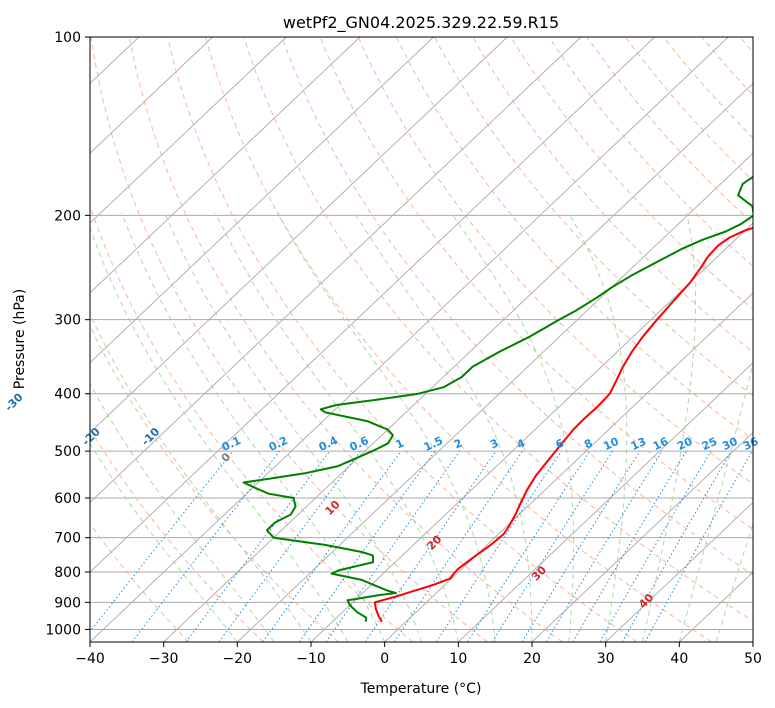  Describe the element at coordinates (67, 321) in the screenshot. I see `y-tick-label: 300` at that location.